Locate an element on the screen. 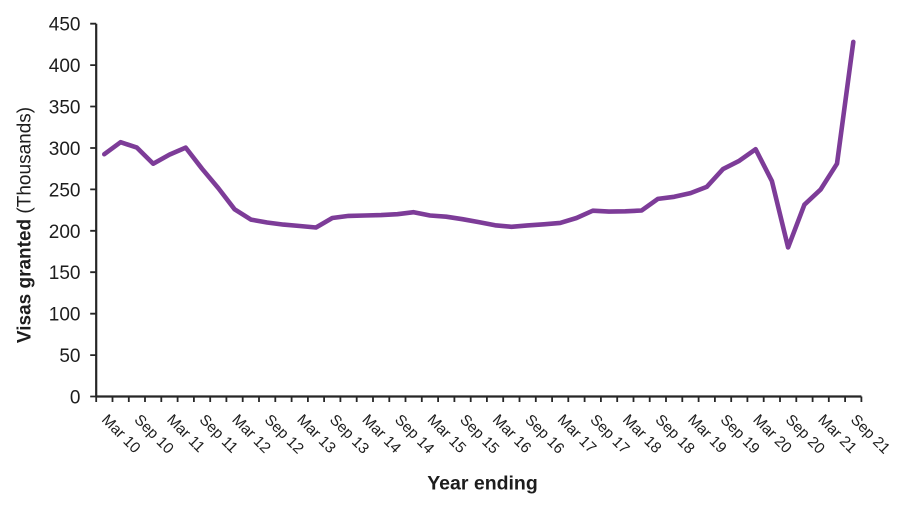 The image size is (900, 515). svg-text: 250 is located at coordinates (65, 190).